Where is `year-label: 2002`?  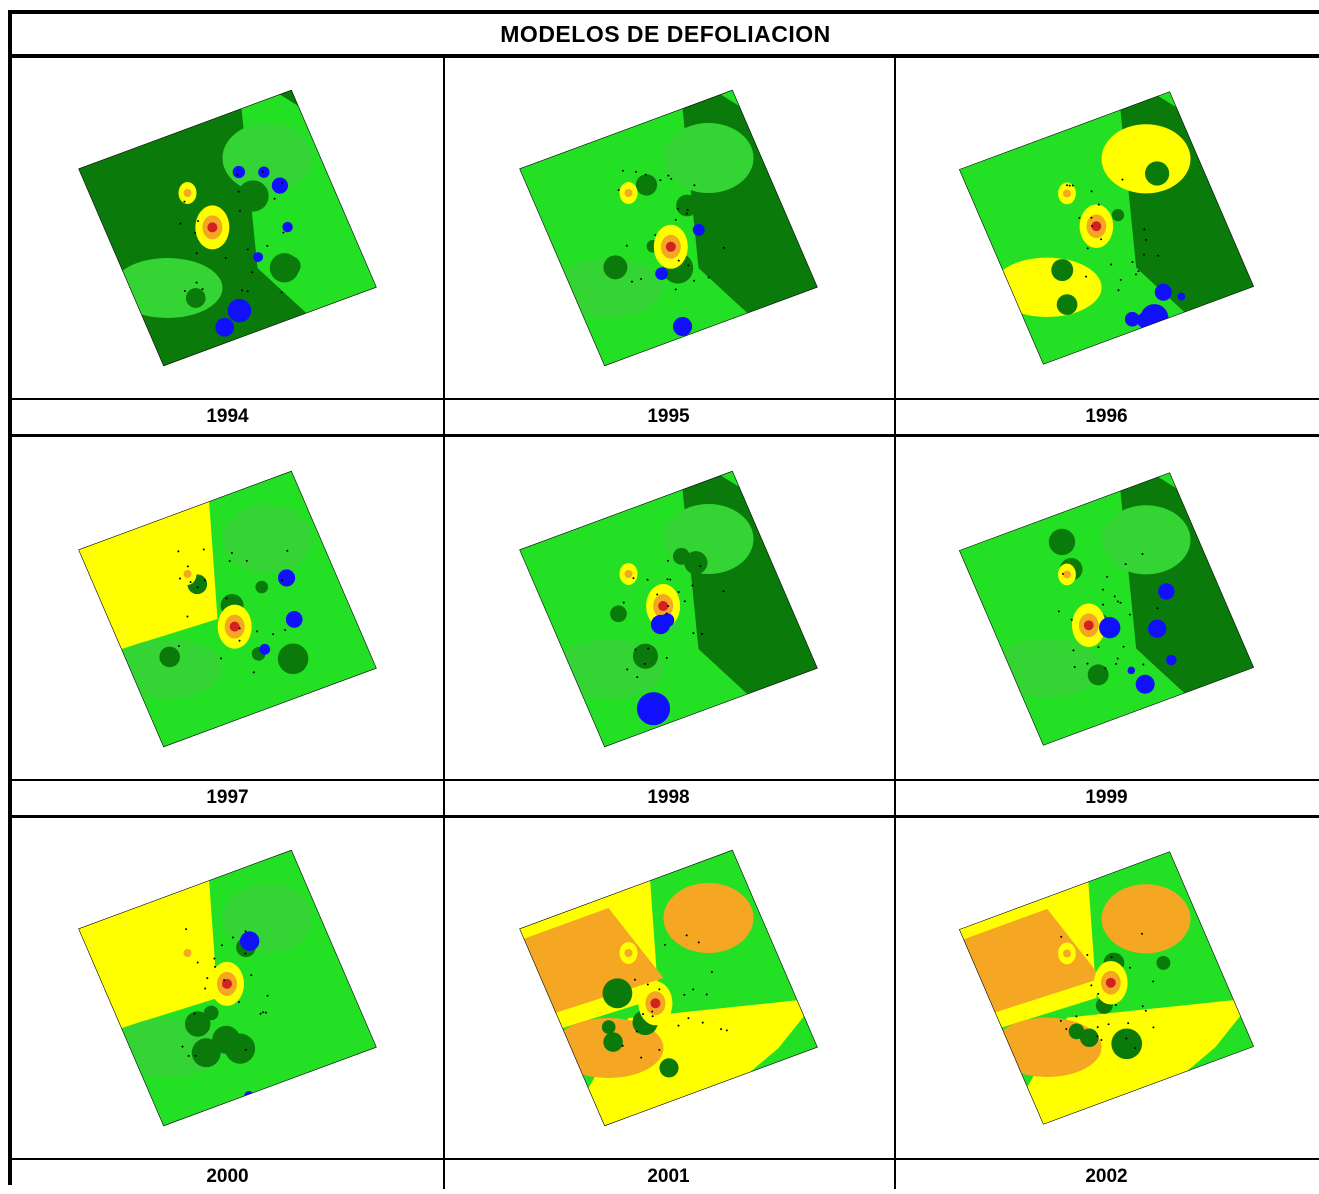
year-label: 2002 is located at coordinates (1106, 1176).